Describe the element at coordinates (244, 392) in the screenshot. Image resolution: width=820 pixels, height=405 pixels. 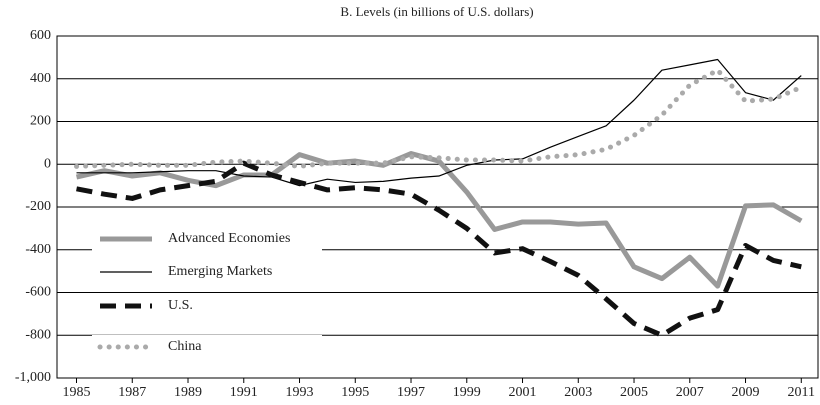
I see `x-tick-label: 1991` at that location.